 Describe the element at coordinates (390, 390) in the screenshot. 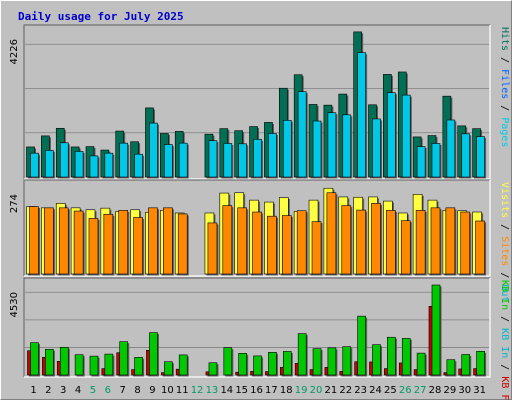

I see `day-label: 25` at that location.